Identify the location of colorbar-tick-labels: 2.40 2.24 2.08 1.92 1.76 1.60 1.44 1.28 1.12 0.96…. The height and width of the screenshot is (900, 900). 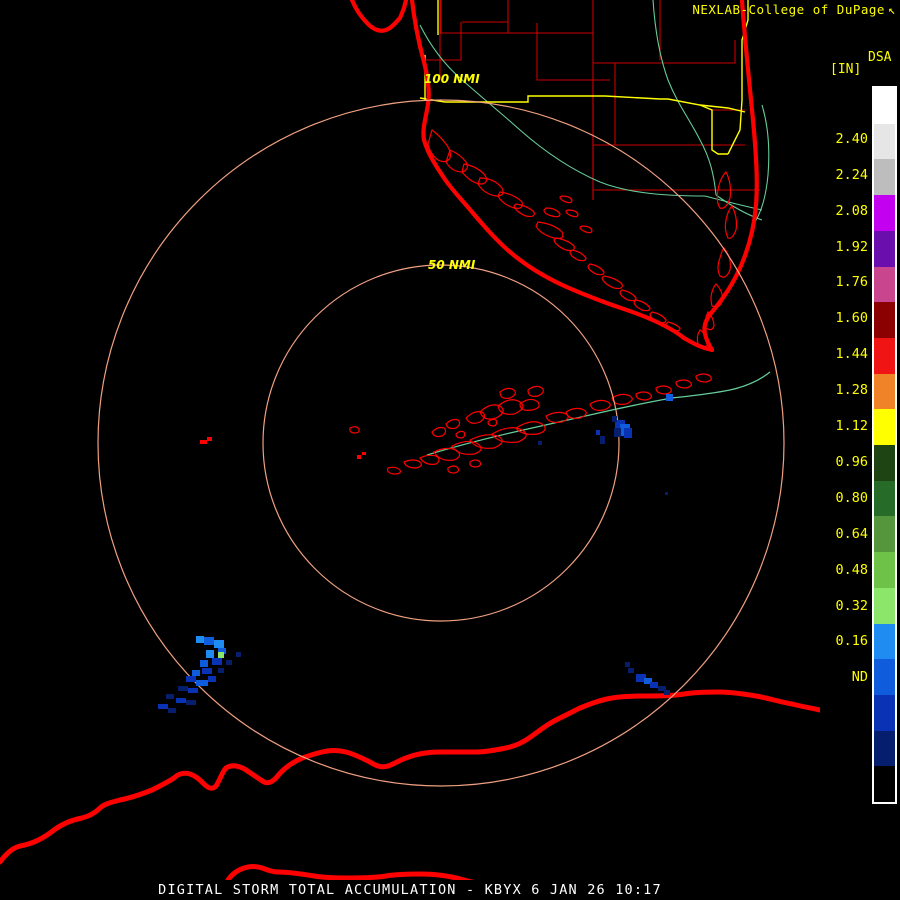
(846, 440).